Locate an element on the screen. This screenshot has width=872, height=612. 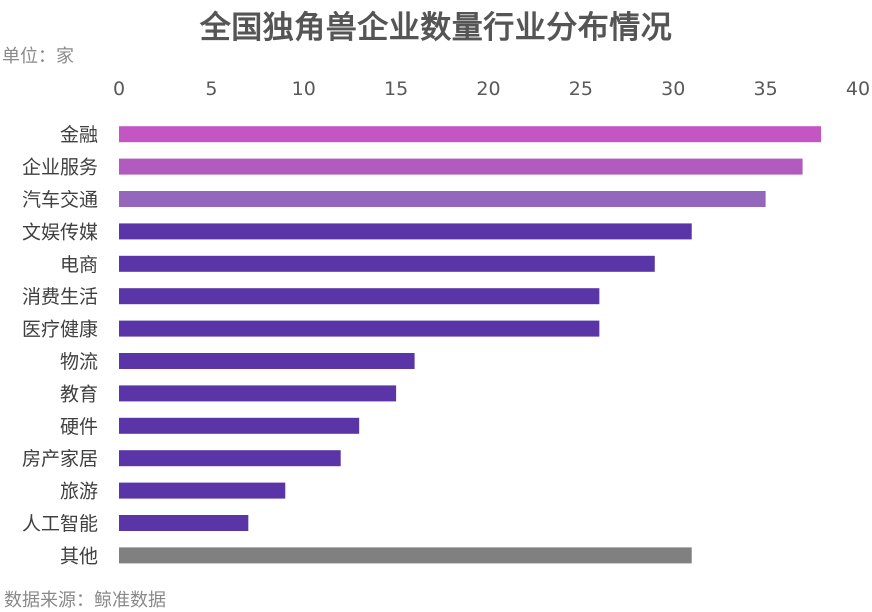
source-label: 数据来源：鲸准数据 is located at coordinates (85, 600).